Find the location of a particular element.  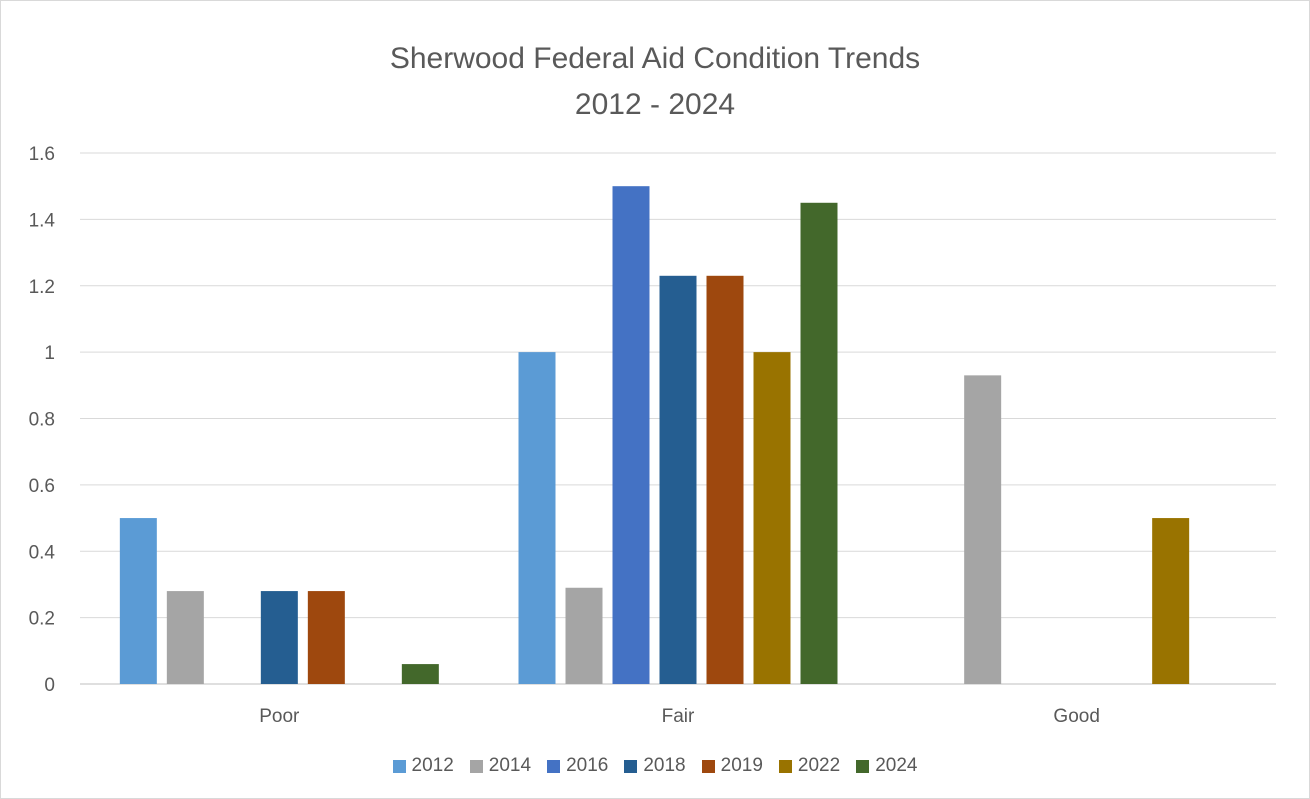

legend-label: 2012 is located at coordinates (432, 765).